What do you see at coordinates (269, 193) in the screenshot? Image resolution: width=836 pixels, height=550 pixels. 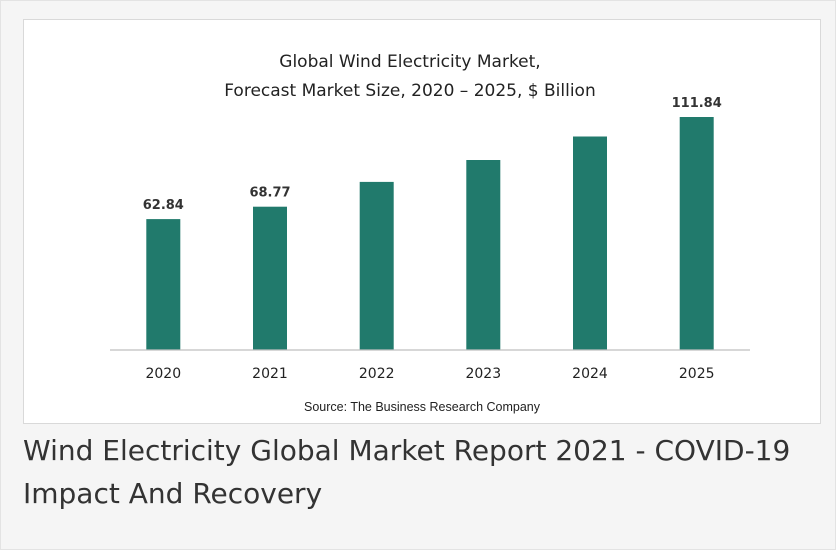 I see `data-label-2021: 68.77` at bounding box center [269, 193].